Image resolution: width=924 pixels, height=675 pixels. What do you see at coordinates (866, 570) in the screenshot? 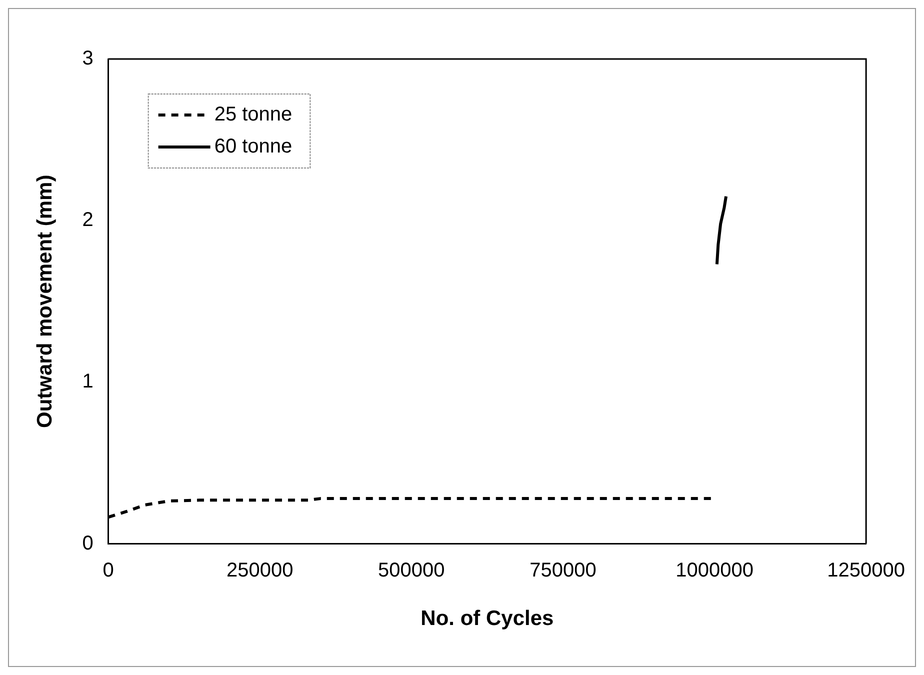
I see `x-tick-label: 1250000` at bounding box center [866, 570].